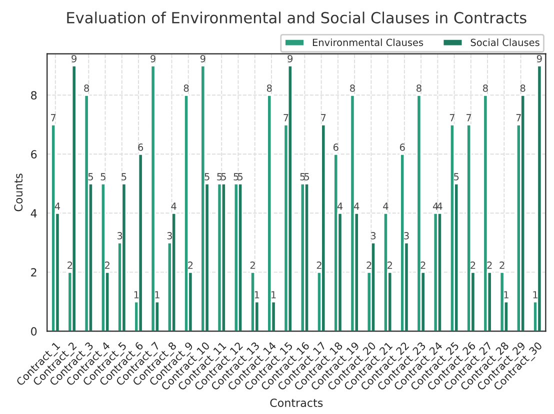 The width and height of the screenshot is (554, 414). What do you see at coordinates (296, 18) in the screenshot?
I see `chart-title: Evaluation of Environmental and Social Clauses in Contracts` at bounding box center [296, 18].